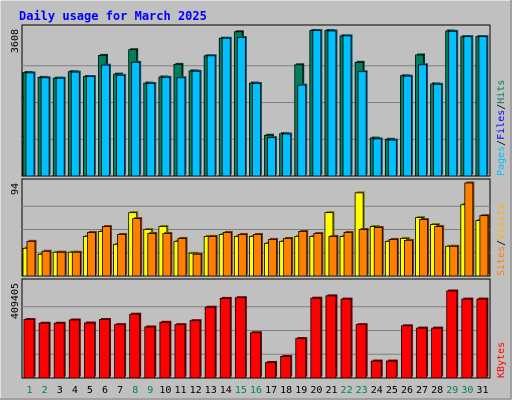 This screenshot has width=512, height=400. I want to click on x-tick-label: 21, so click(331, 390).